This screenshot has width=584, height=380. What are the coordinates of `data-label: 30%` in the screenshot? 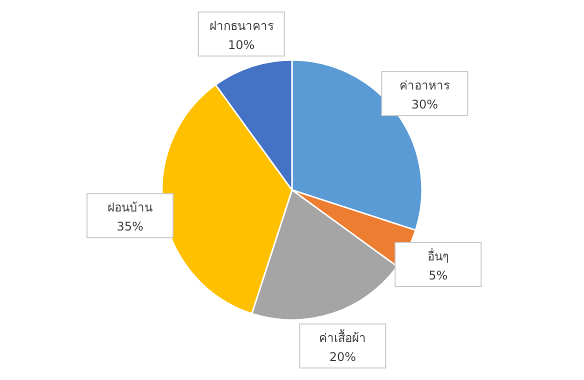 It's located at (424, 105).